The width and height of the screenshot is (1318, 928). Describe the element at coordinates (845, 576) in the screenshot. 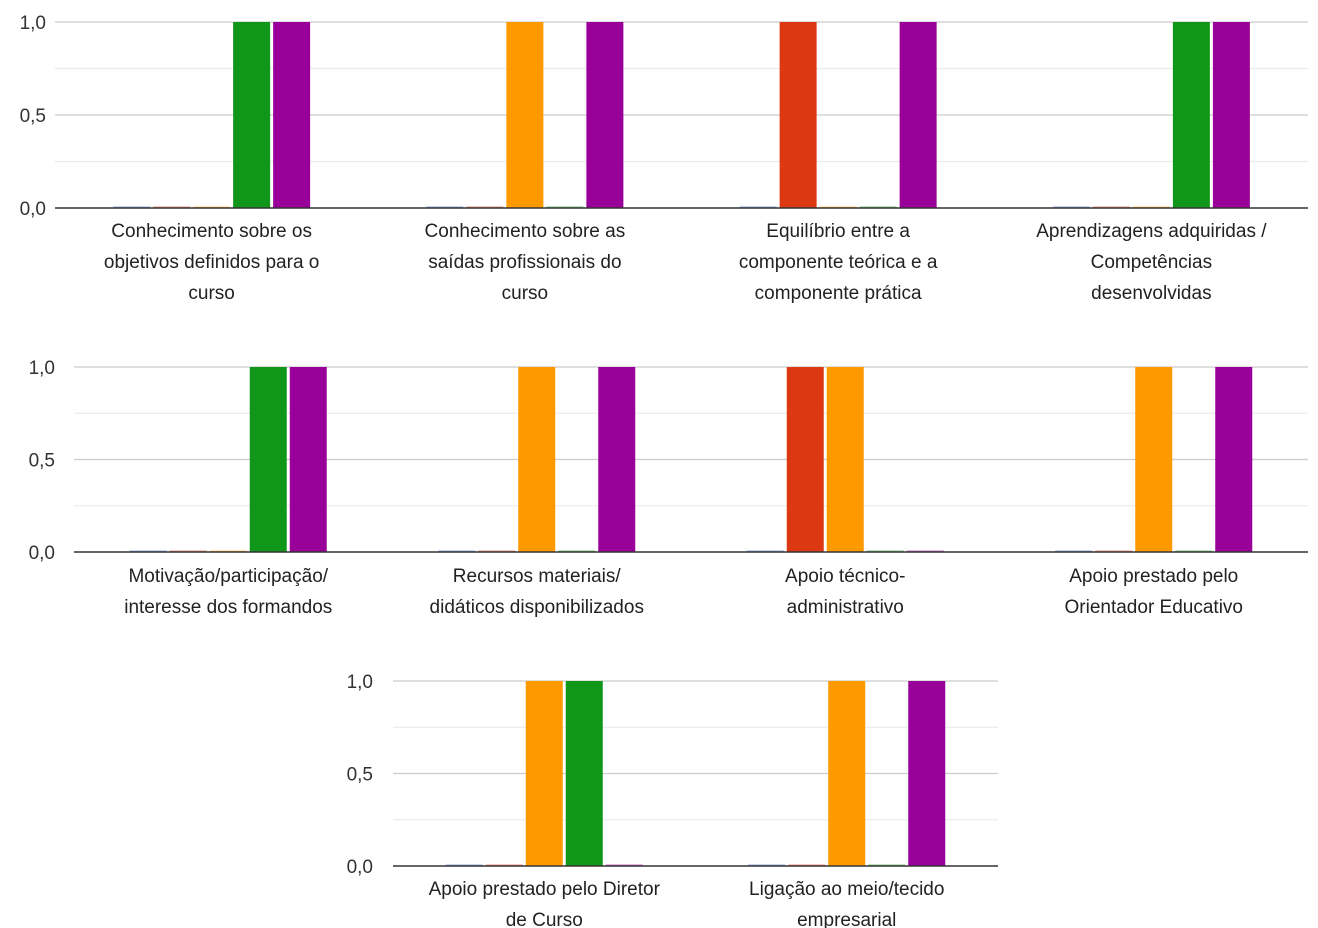

I see `x-category-label: Apoio técnico-` at that location.